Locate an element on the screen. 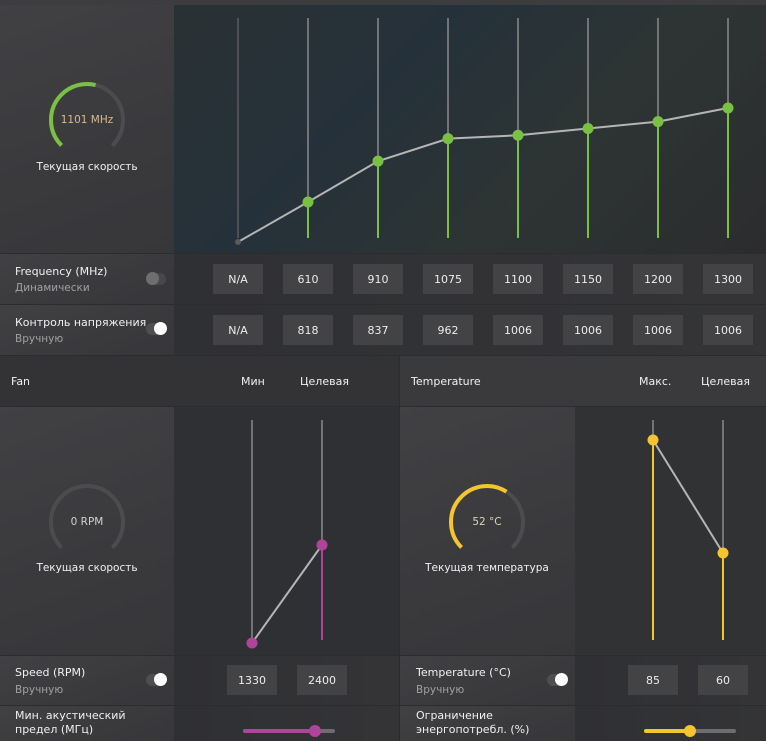 This screenshot has width=766, height=741. frequency-toggle-knob is located at coordinates (152, 278).